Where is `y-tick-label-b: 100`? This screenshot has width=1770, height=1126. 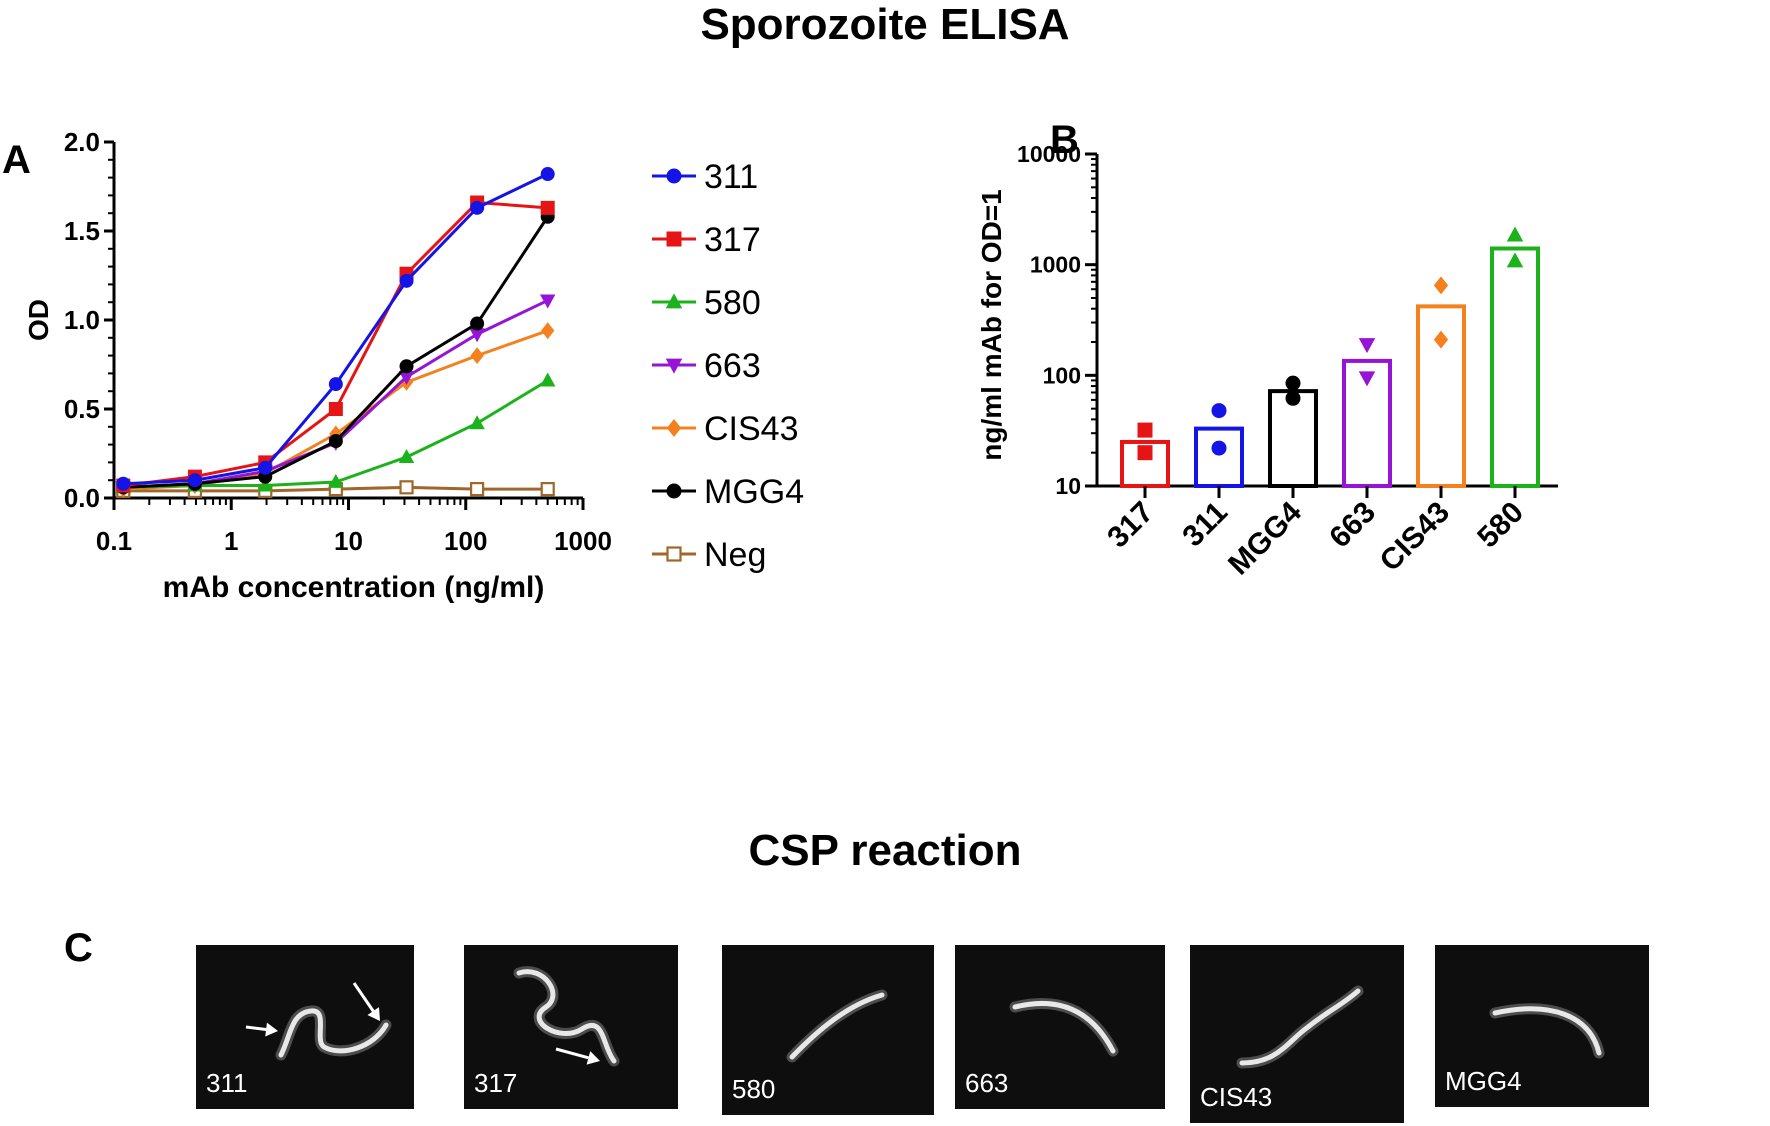
y-tick-label-b: 100 is located at coordinates (1062, 375).